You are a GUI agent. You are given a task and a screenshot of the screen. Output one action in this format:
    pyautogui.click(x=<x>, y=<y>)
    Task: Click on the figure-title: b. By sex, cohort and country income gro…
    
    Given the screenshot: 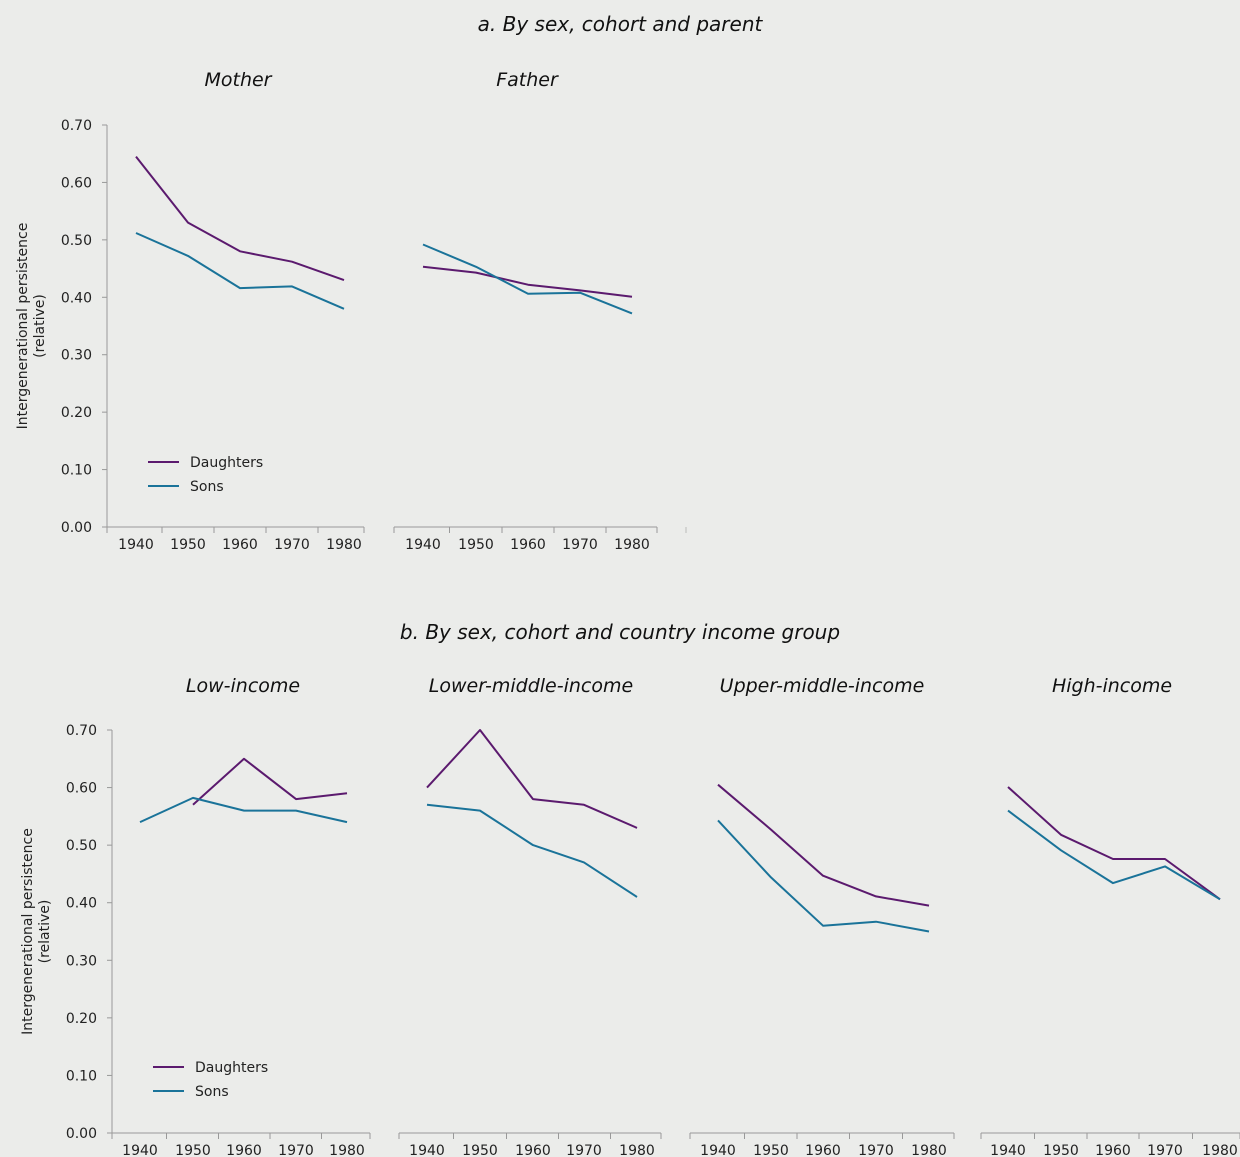 What is the action you would take?
    pyautogui.click(x=620, y=632)
    